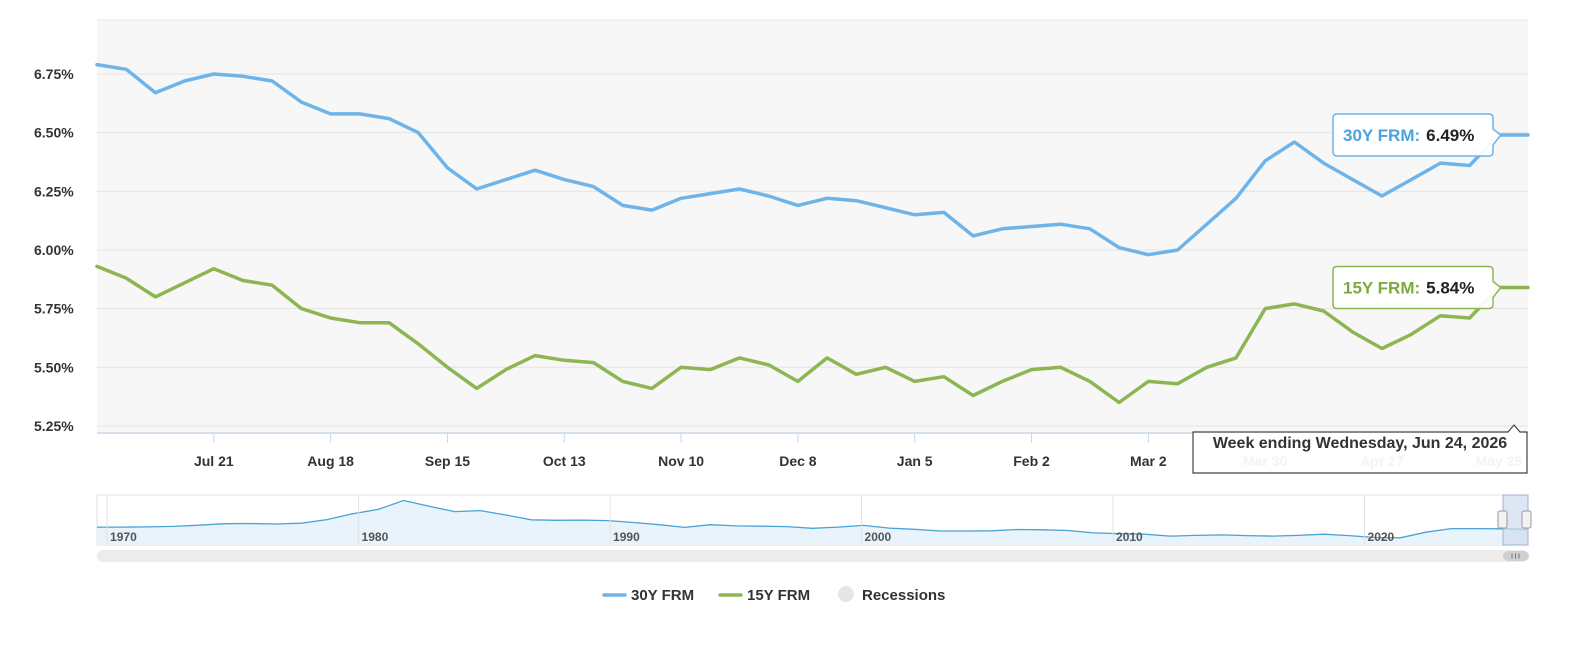  Describe the element at coordinates (54, 426) in the screenshot. I see `y-tick-label: 5.25%` at that location.